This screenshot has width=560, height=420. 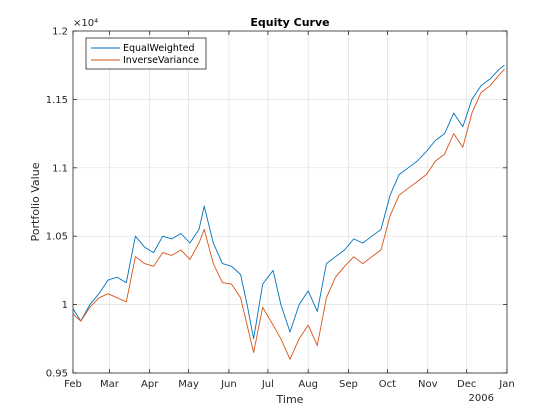 What do you see at coordinates (267, 384) in the screenshot?
I see `x-tick-label: Jul` at bounding box center [267, 384].